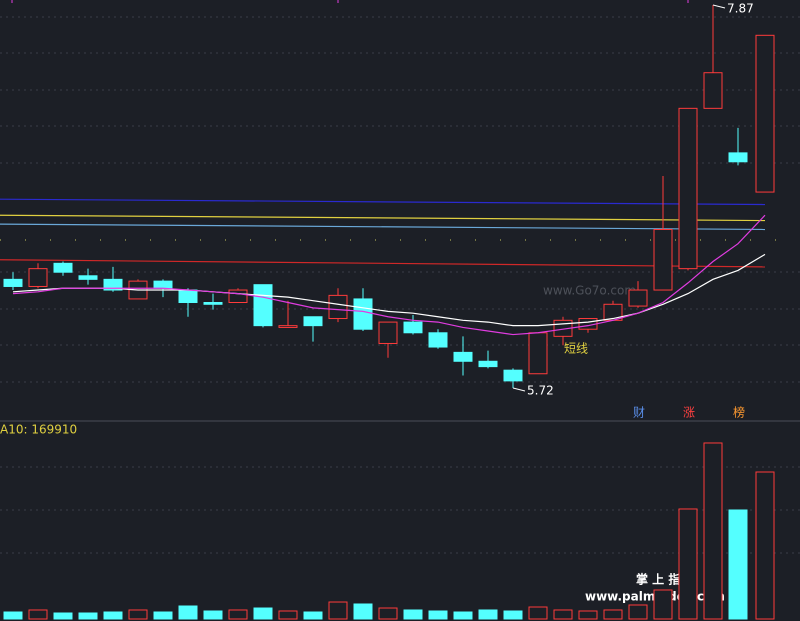 This screenshot has width=800, height=621. I want to click on annotation: 短线, so click(576, 349).